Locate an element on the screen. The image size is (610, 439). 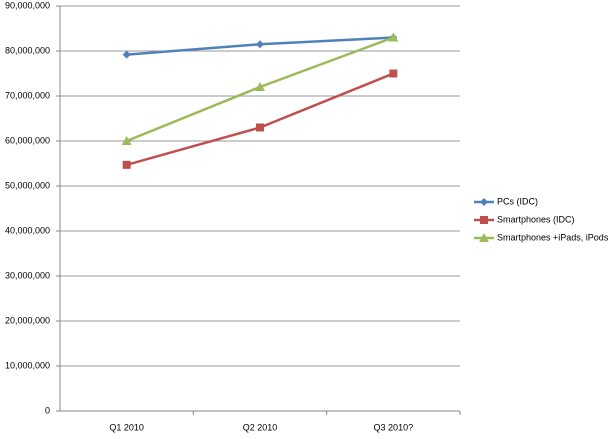
y-tick-label: 60,000,000 is located at coordinates (27, 140).